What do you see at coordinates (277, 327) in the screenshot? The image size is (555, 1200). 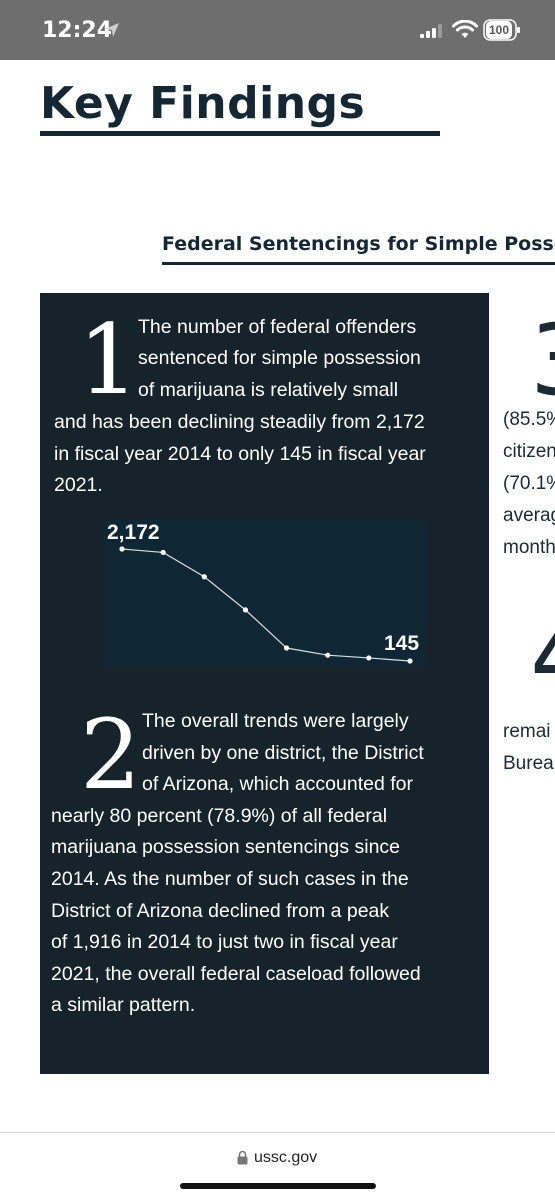 I see `finding-1-line: The number of federal offenders` at bounding box center [277, 327].